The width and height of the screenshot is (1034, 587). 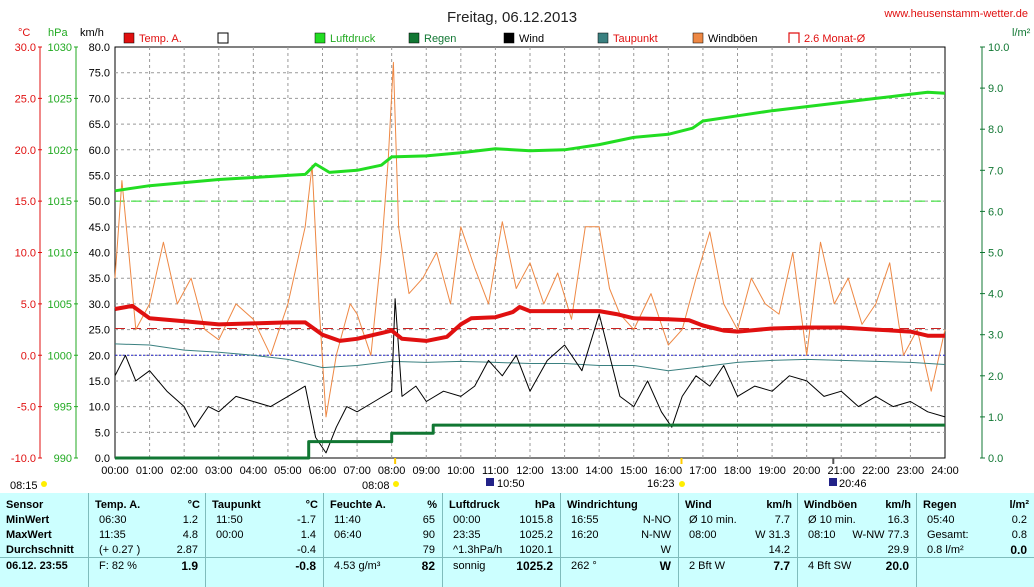 What do you see at coordinates (99, 151) in the screenshot?
I see `speed-tick-label: 60.0` at bounding box center [99, 151].